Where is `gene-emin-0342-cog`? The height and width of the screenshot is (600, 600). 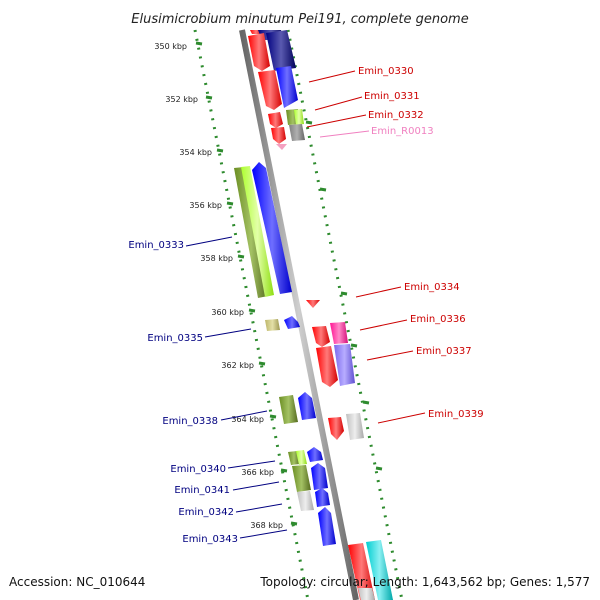
gene-emin-0342-cog is located at coordinates (305, 501).